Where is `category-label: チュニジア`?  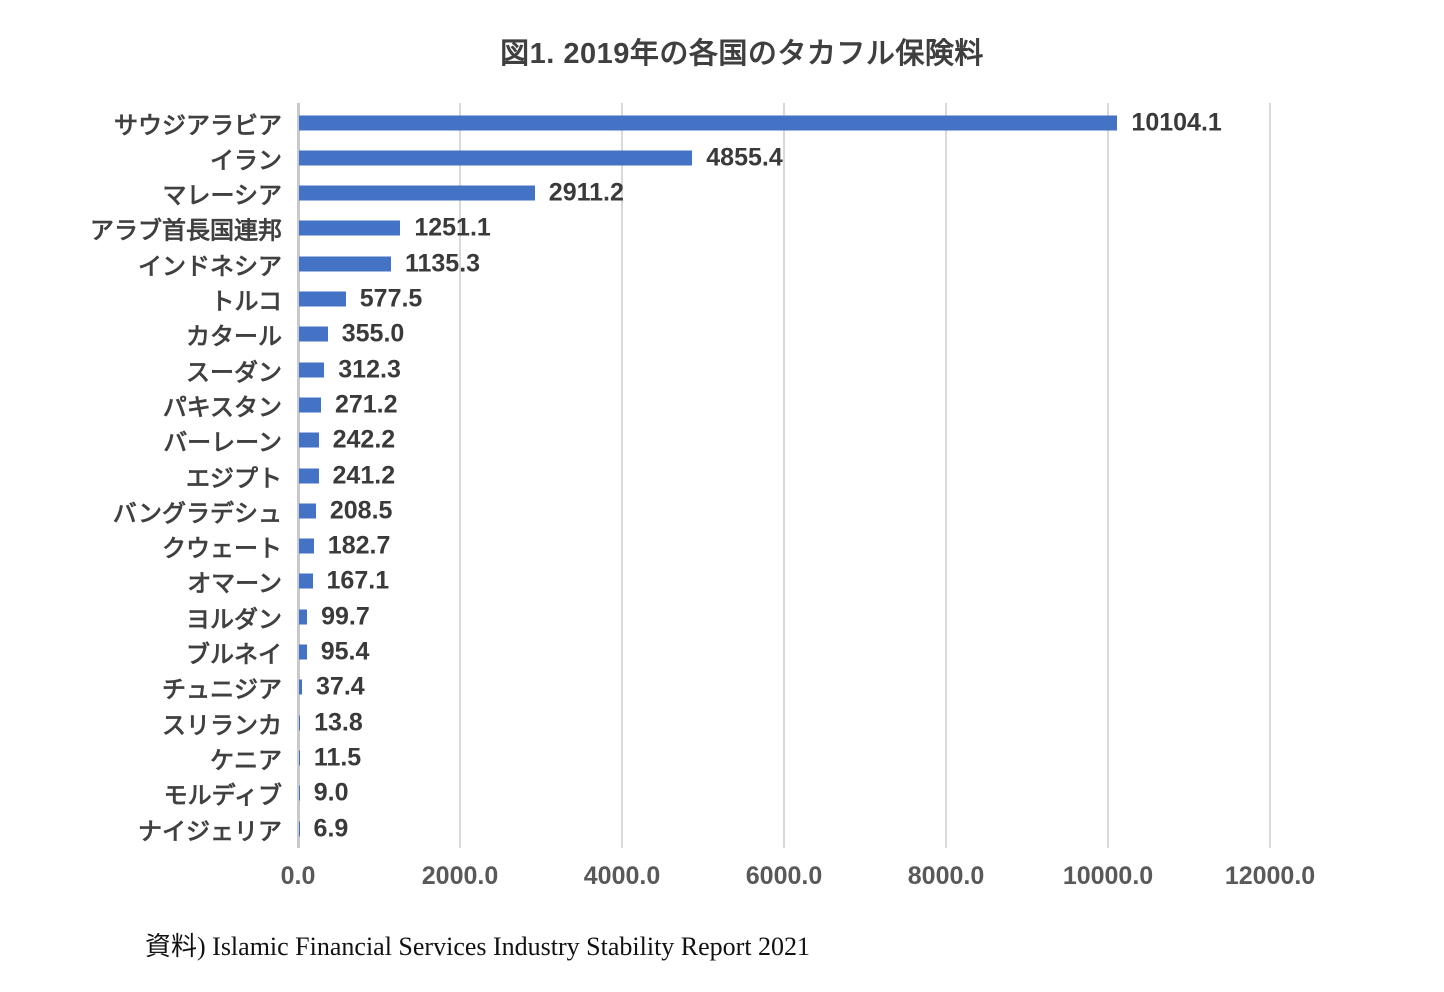 category-label: チュニジア is located at coordinates (222, 690).